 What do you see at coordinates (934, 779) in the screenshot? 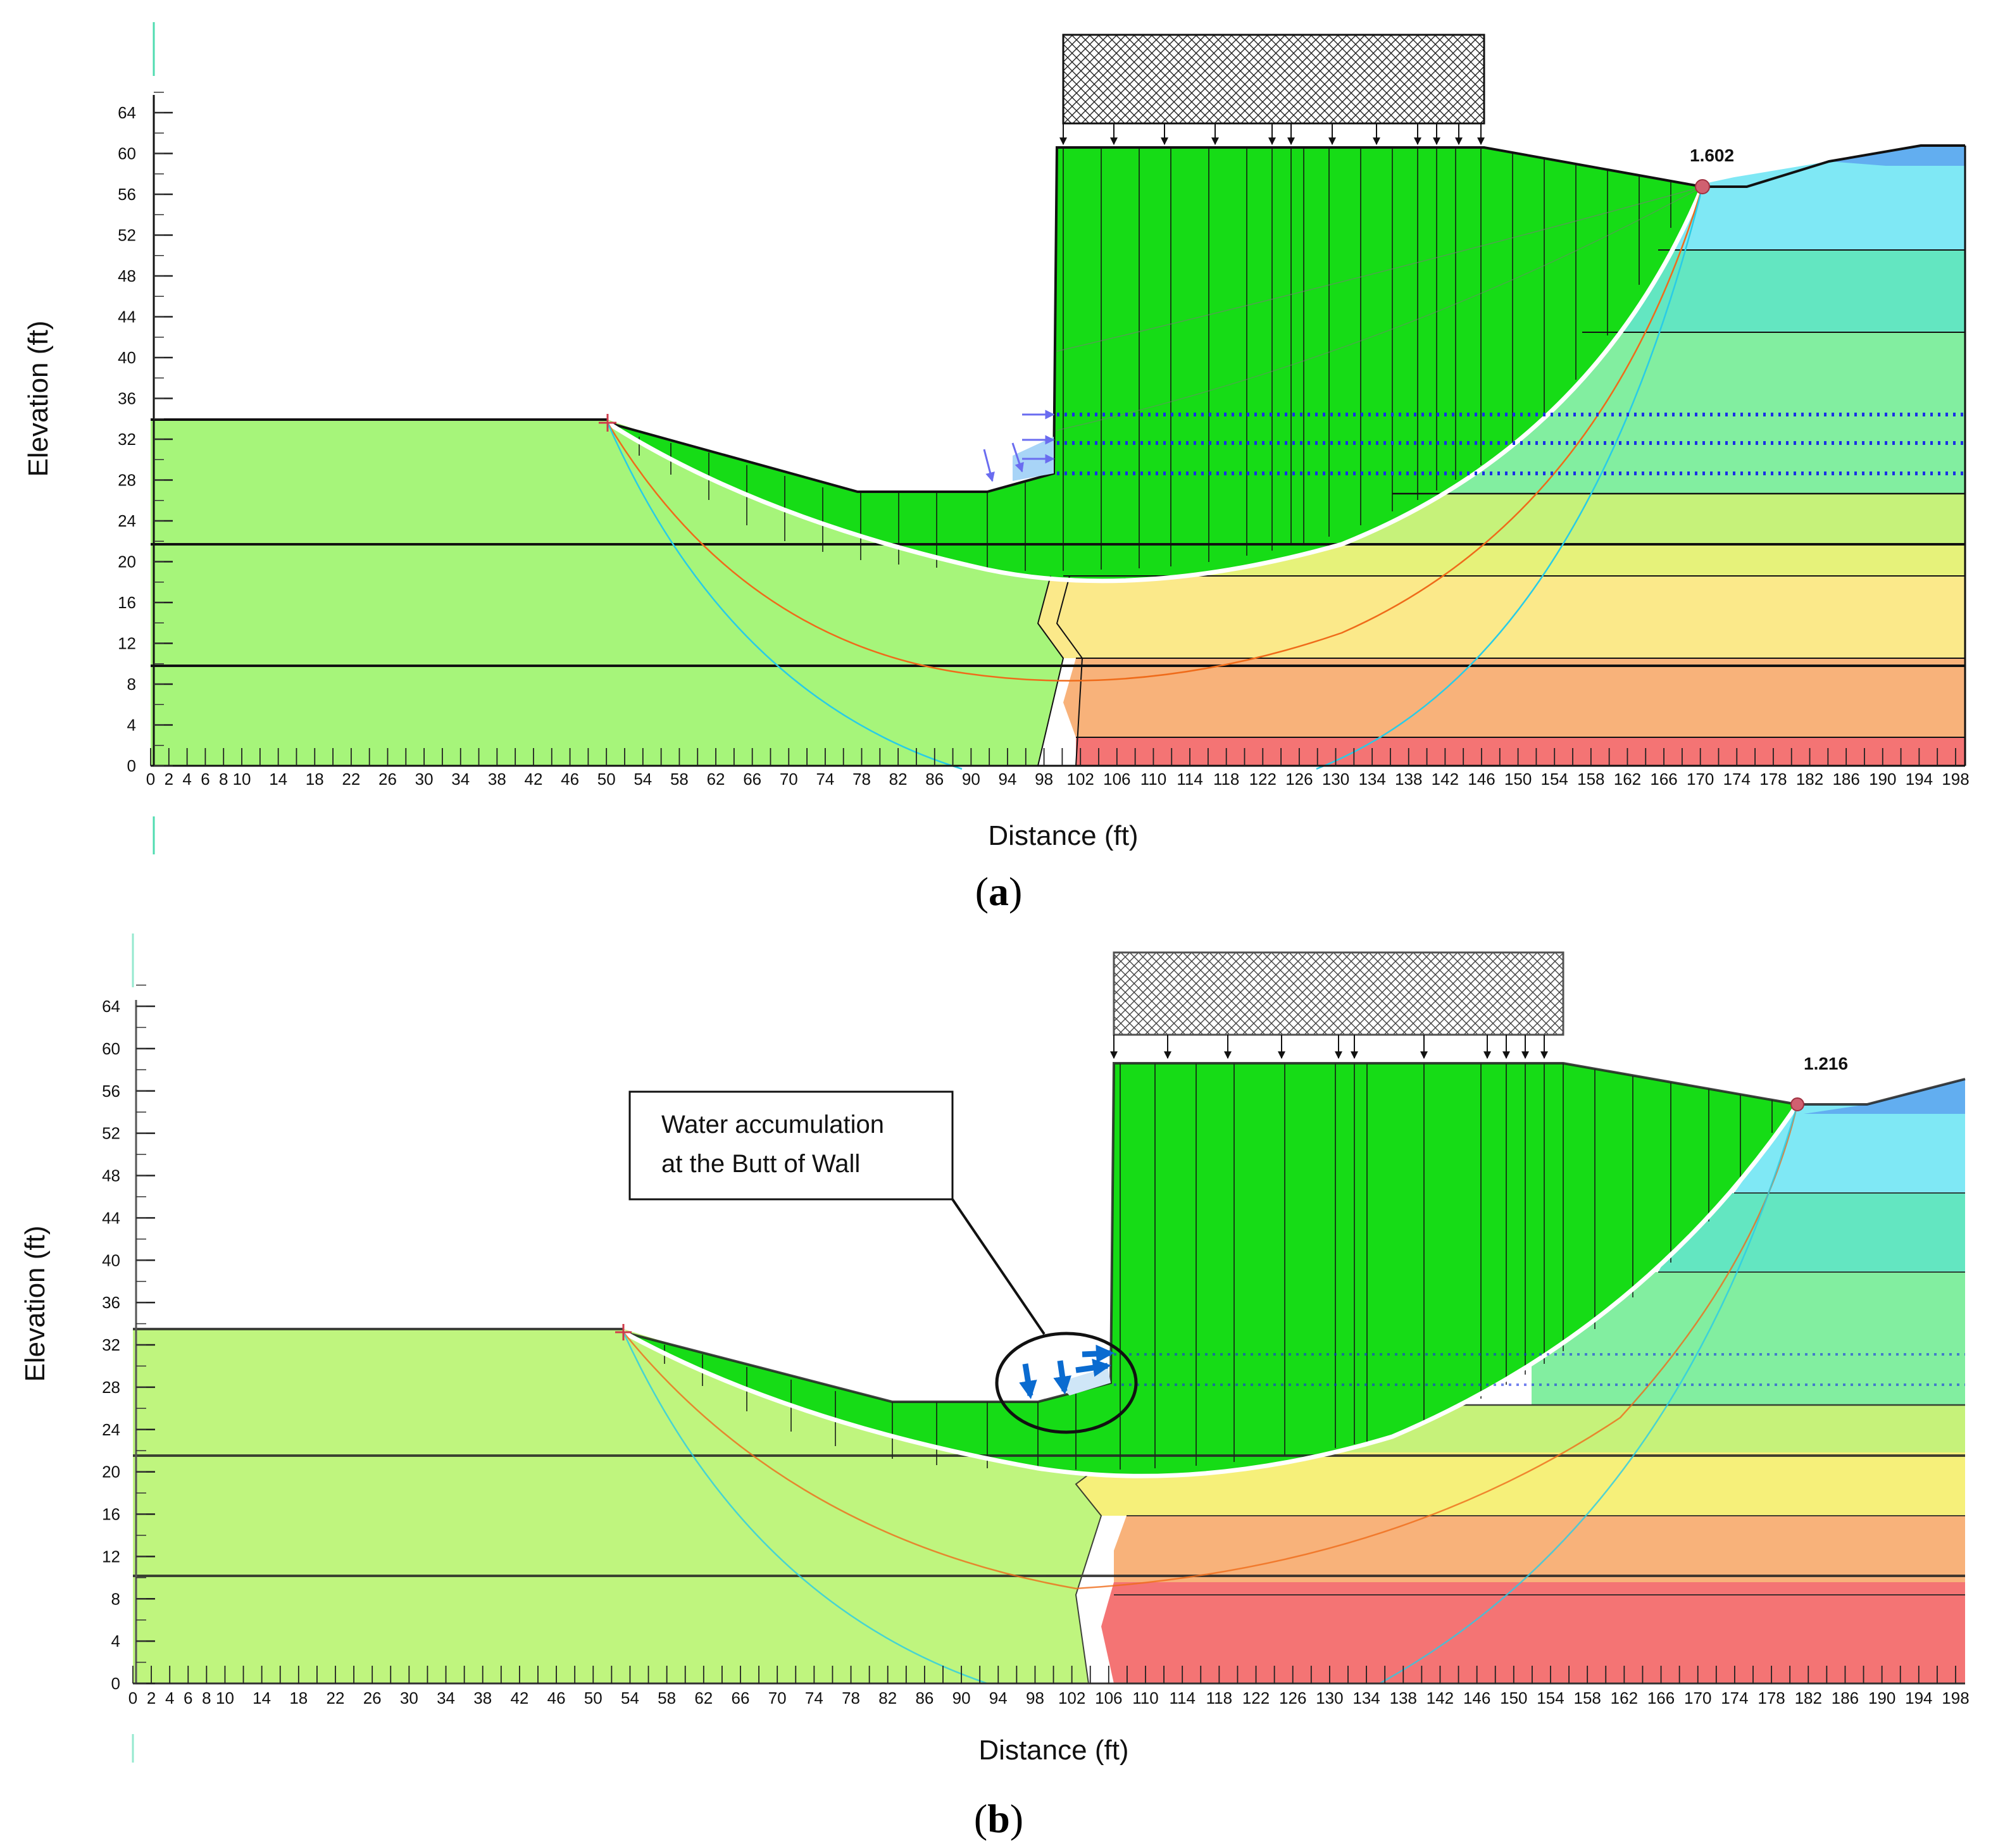
I see `x-tick-label: 86` at bounding box center [934, 779].